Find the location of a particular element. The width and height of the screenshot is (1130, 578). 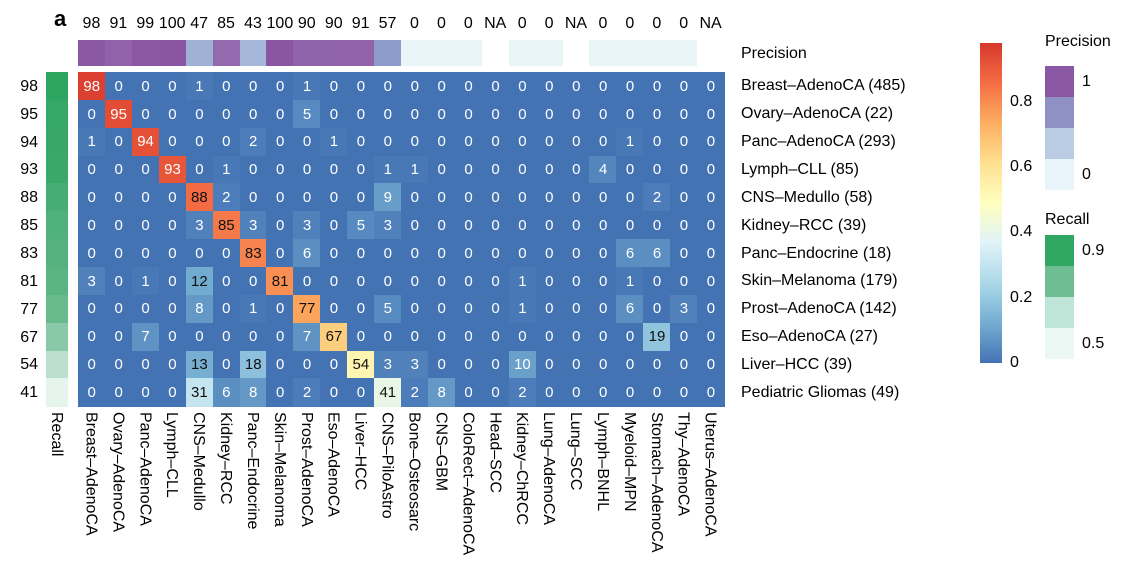

precision-value: 43 is located at coordinates (253, 23).